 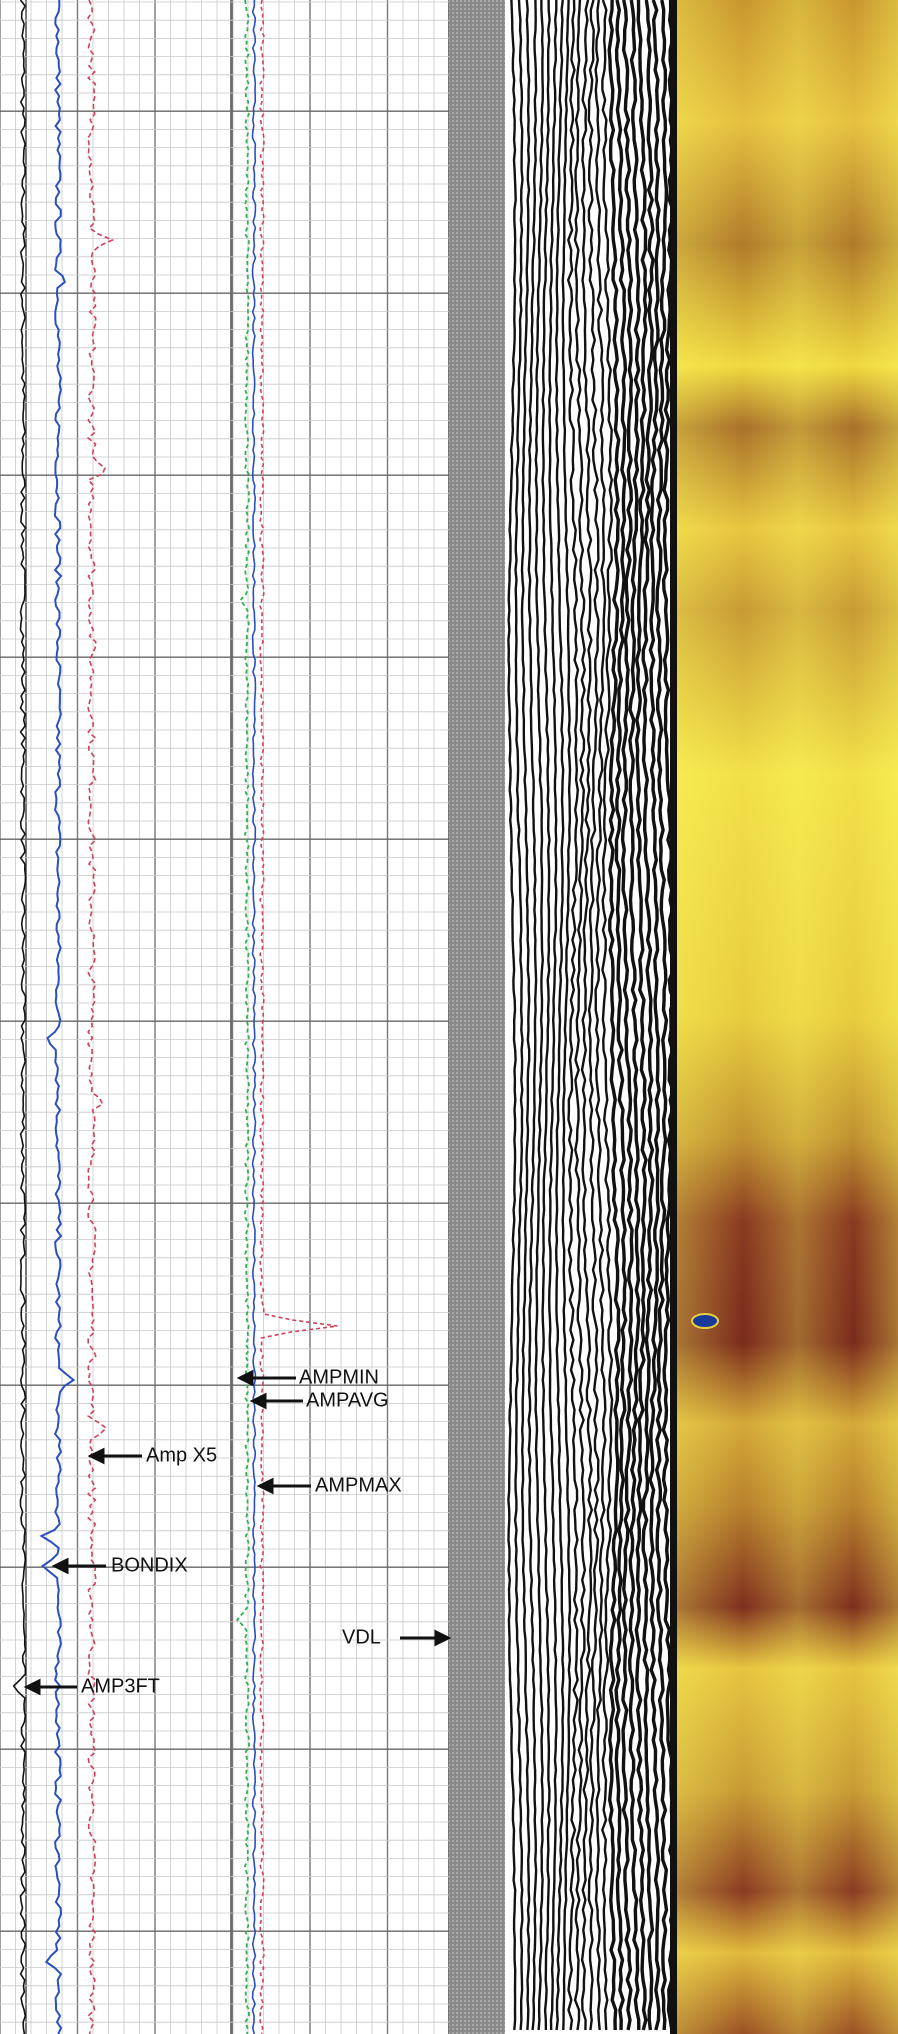 What do you see at coordinates (347, 1400) in the screenshot?
I see `label-ampavg: AMPAVG` at bounding box center [347, 1400].